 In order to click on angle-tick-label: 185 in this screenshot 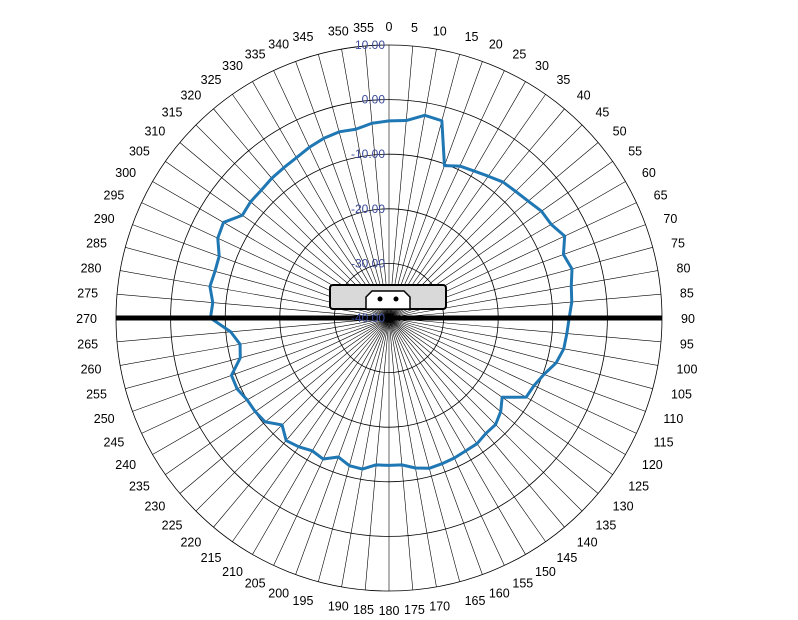, I will do `click(363, 610)`.